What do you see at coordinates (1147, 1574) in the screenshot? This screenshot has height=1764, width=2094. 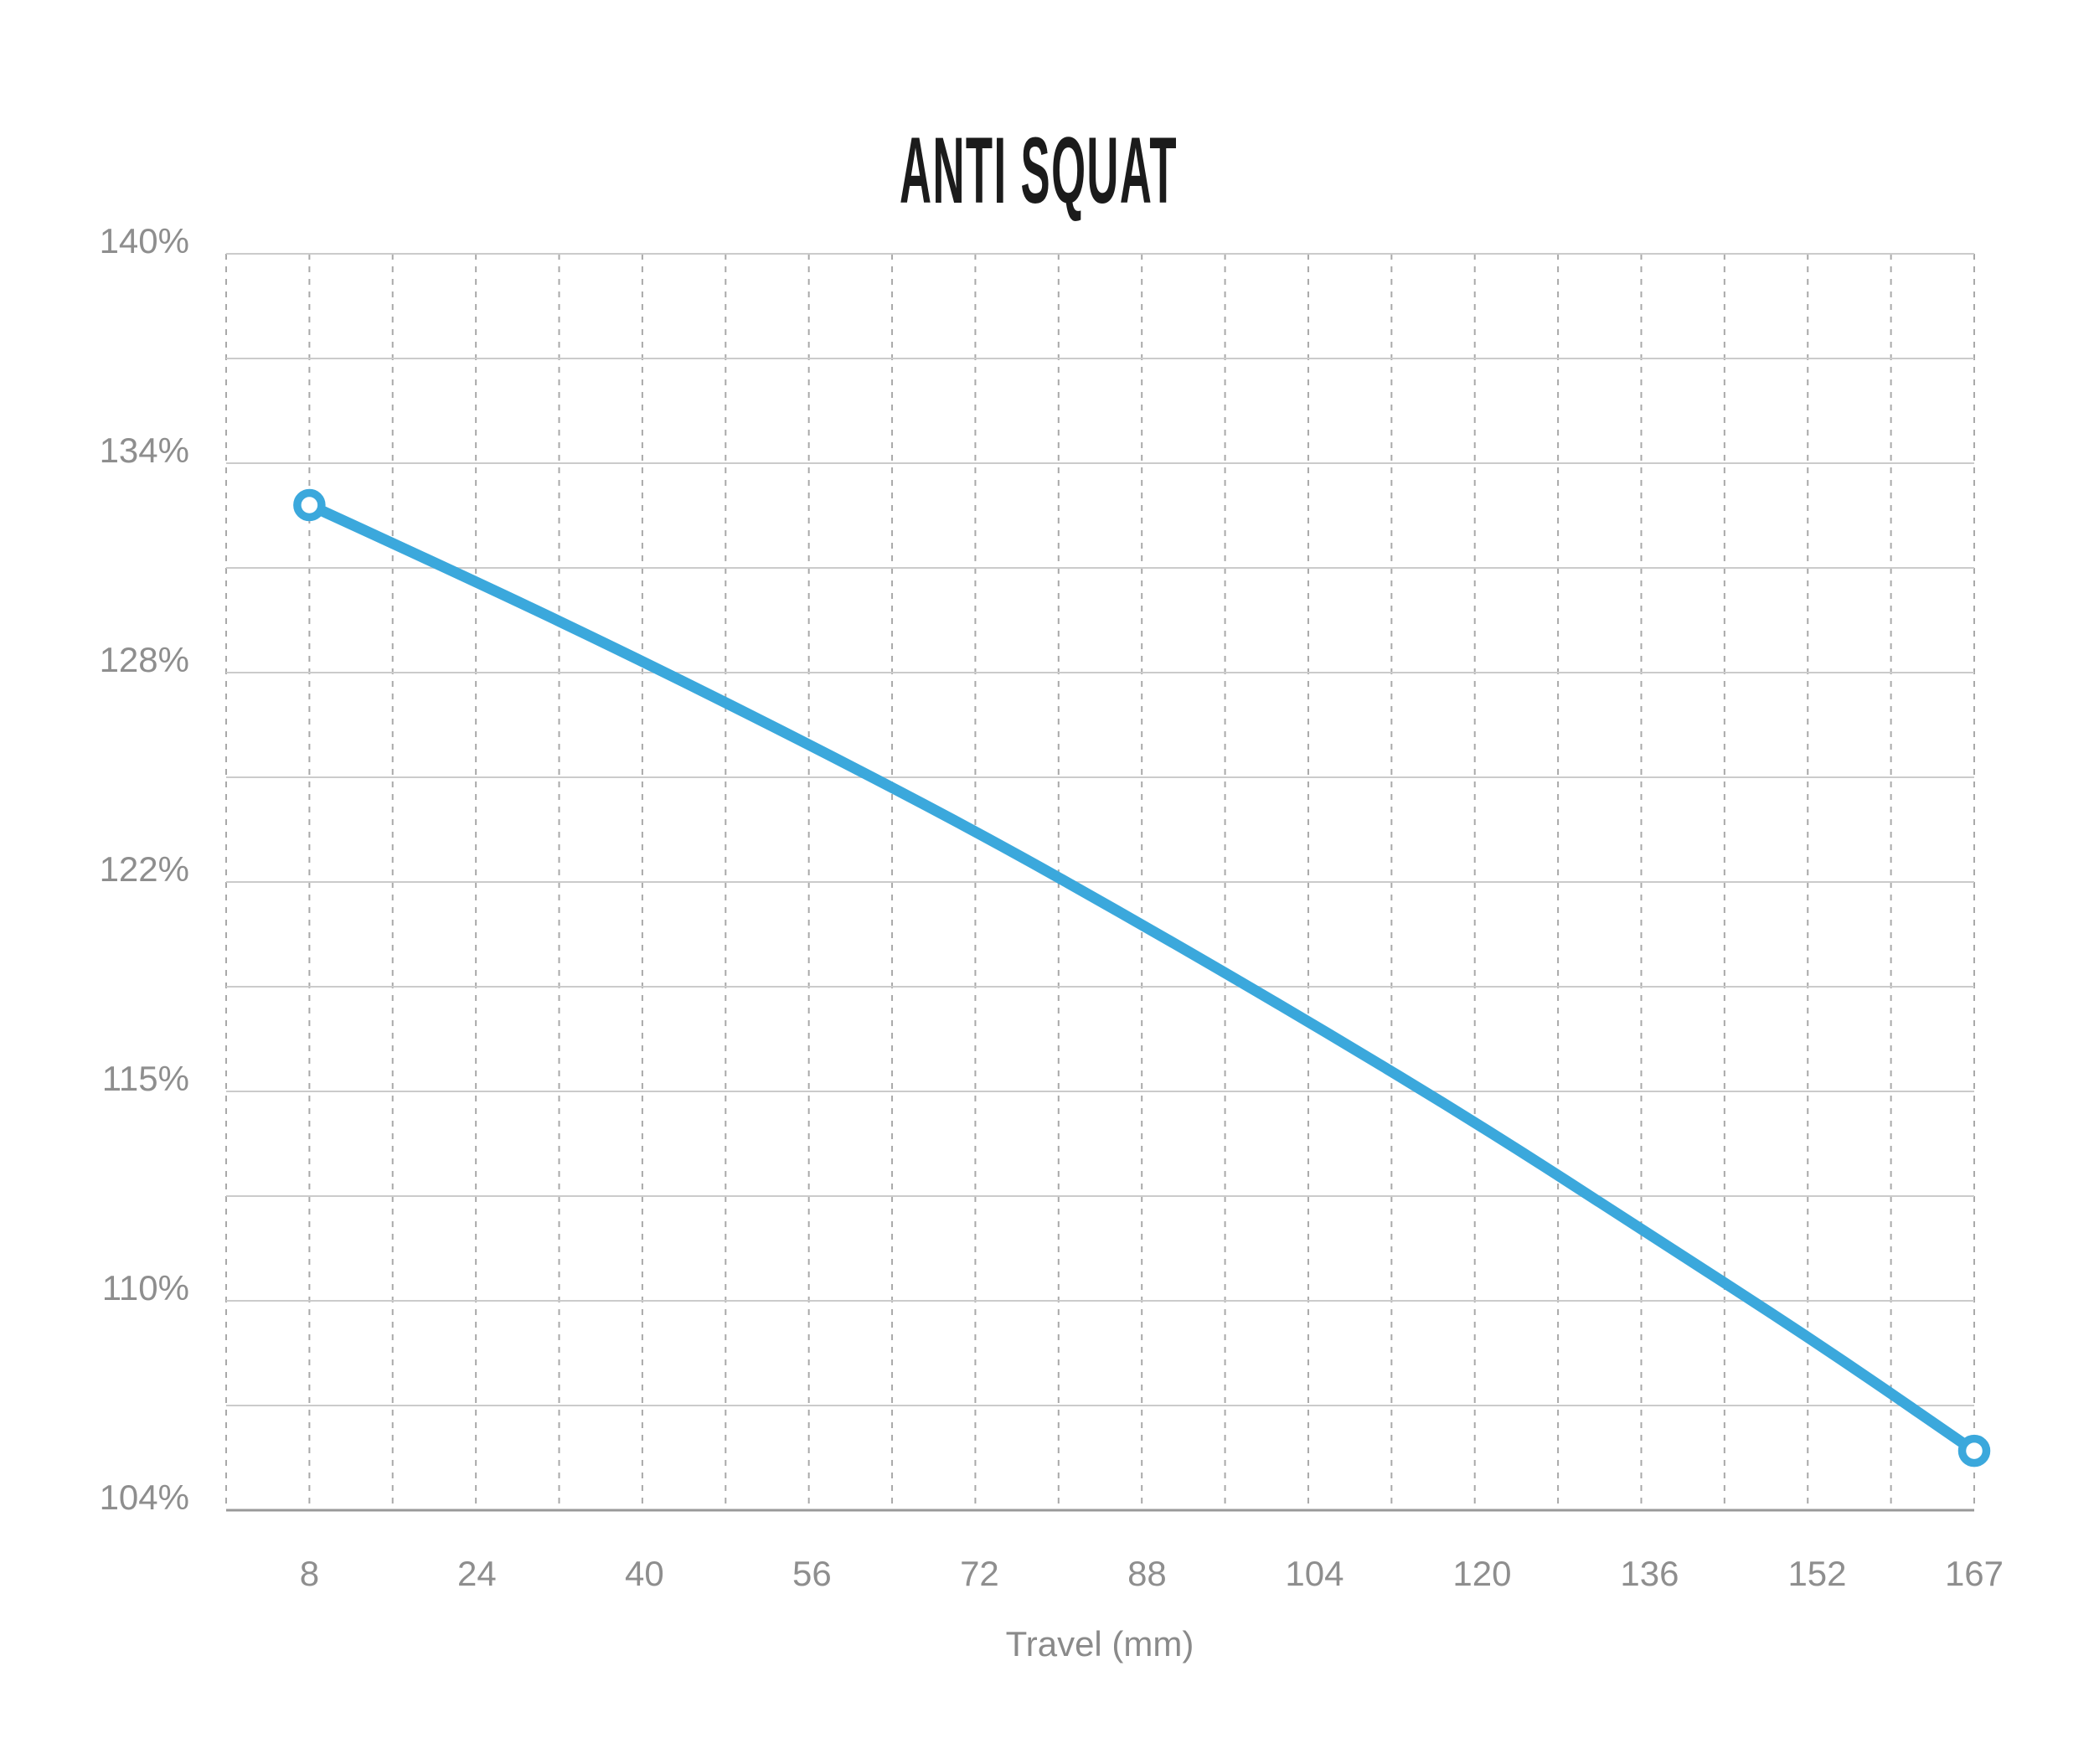 I see `x-tick-label: 88` at bounding box center [1147, 1574].